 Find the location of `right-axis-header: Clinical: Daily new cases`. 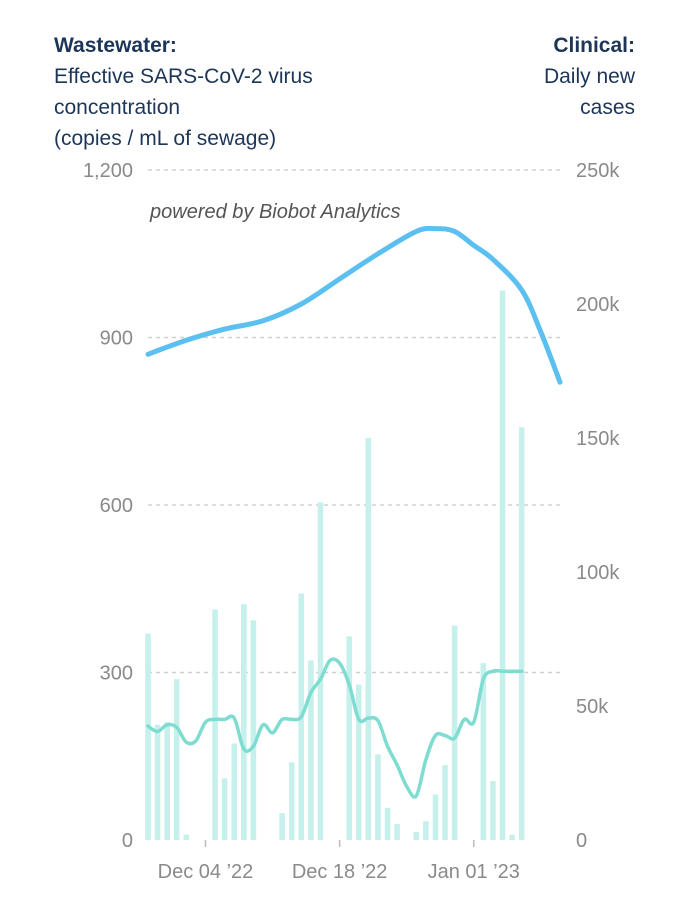

right-axis-header: Clinical: Daily new cases is located at coordinates (589, 76).